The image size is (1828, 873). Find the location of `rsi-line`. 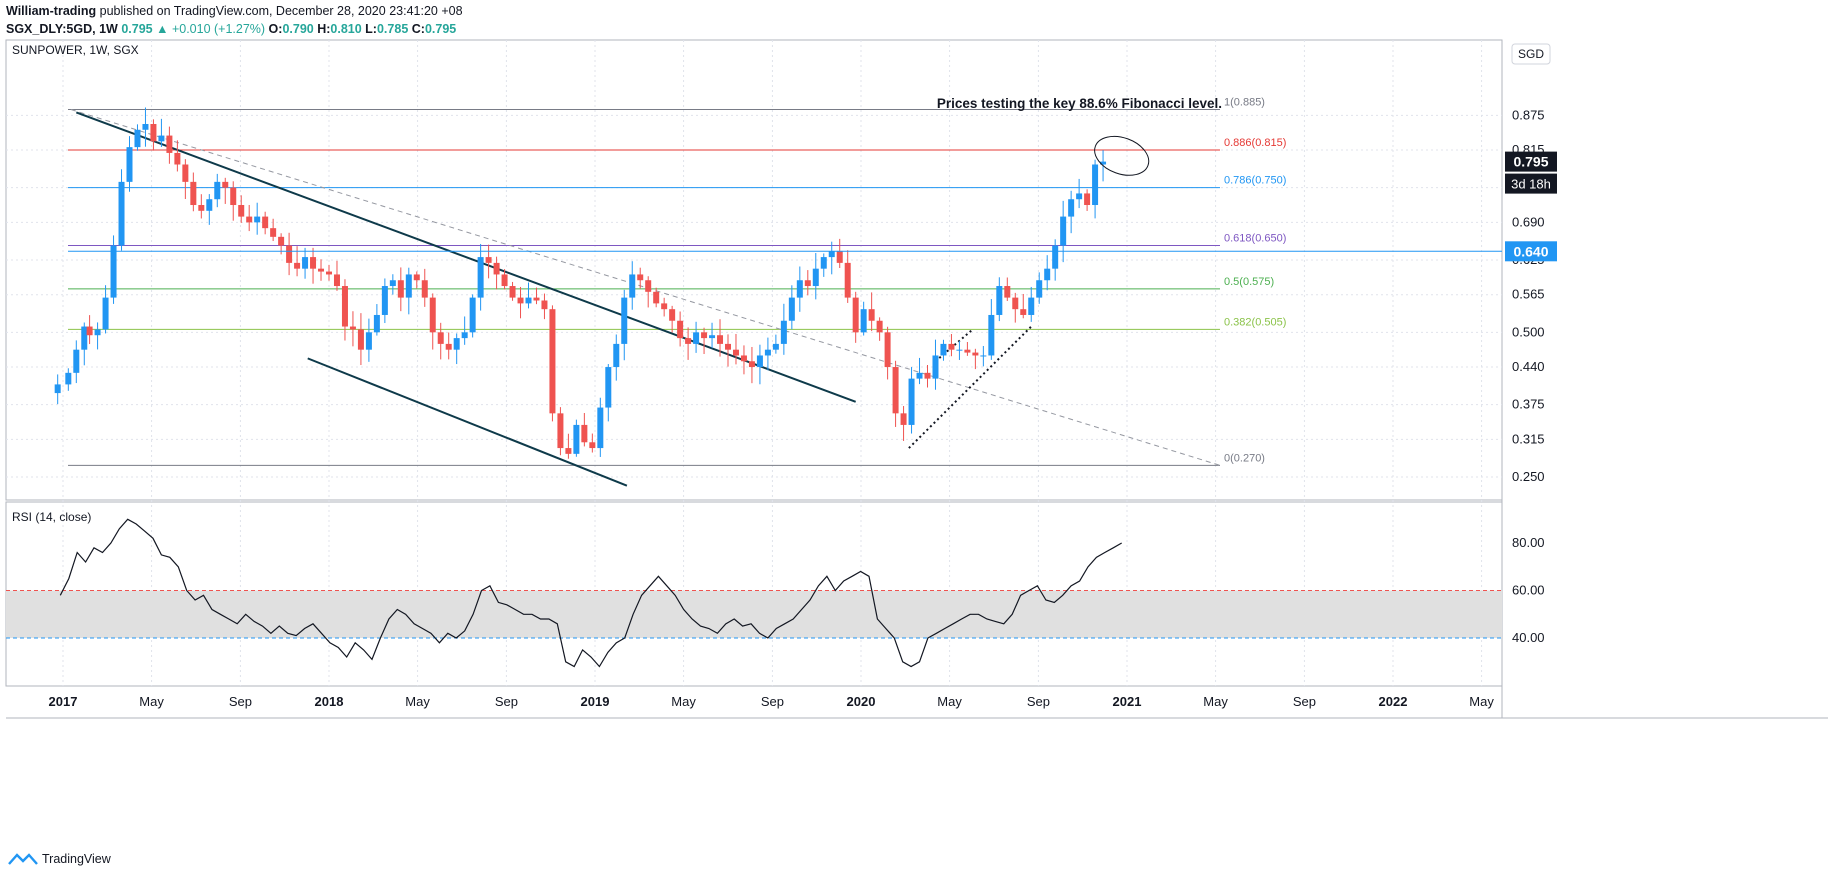

rsi-line is located at coordinates (590, 593).